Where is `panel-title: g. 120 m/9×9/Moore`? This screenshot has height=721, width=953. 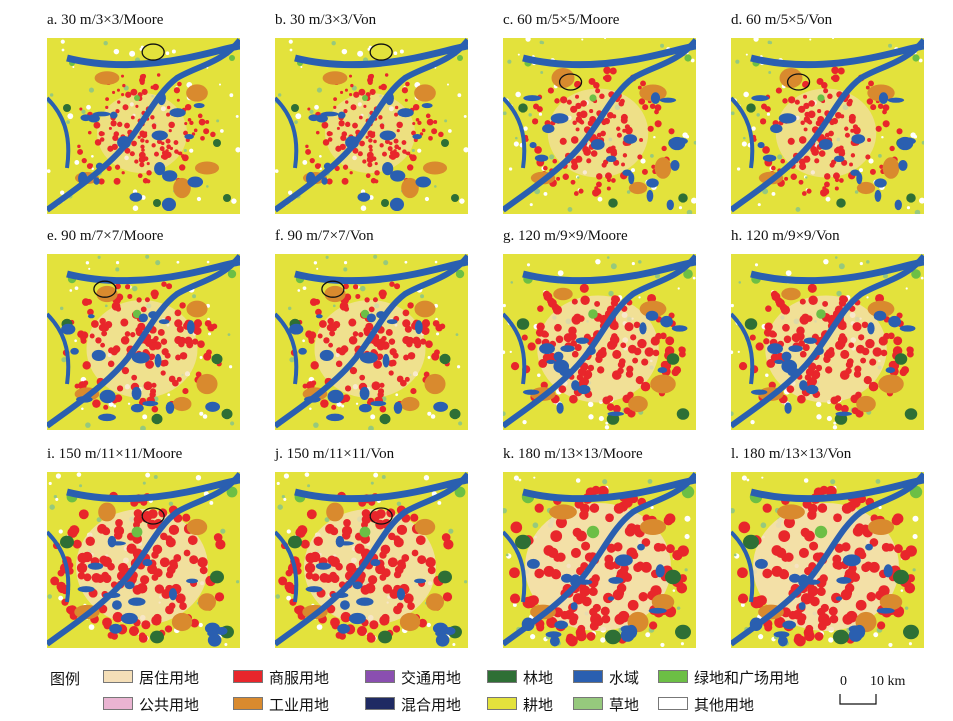 panel-title: g. 120 m/9×9/Moore is located at coordinates (565, 236).